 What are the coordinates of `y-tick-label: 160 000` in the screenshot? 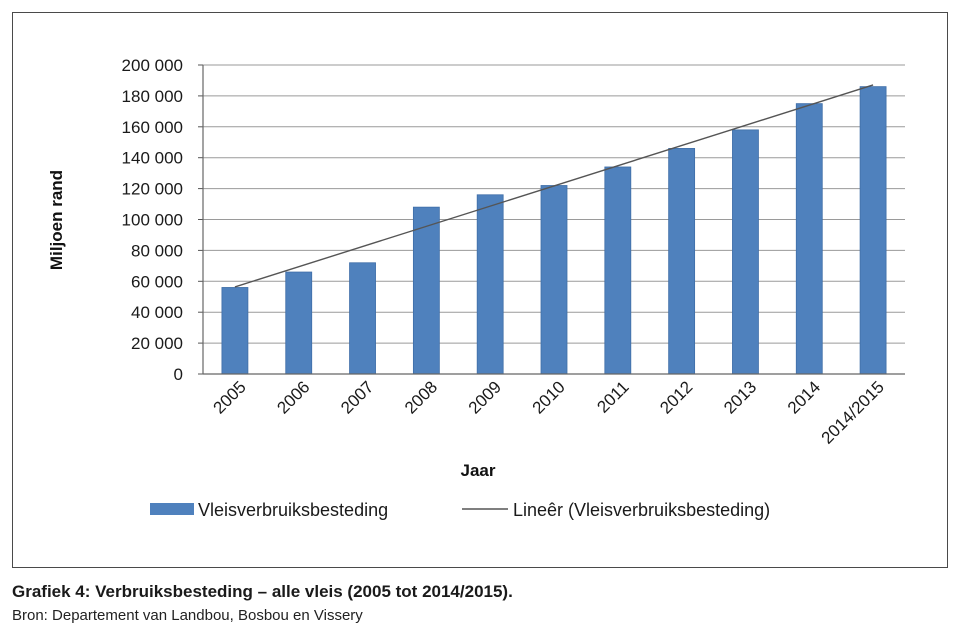 It's located at (152, 127).